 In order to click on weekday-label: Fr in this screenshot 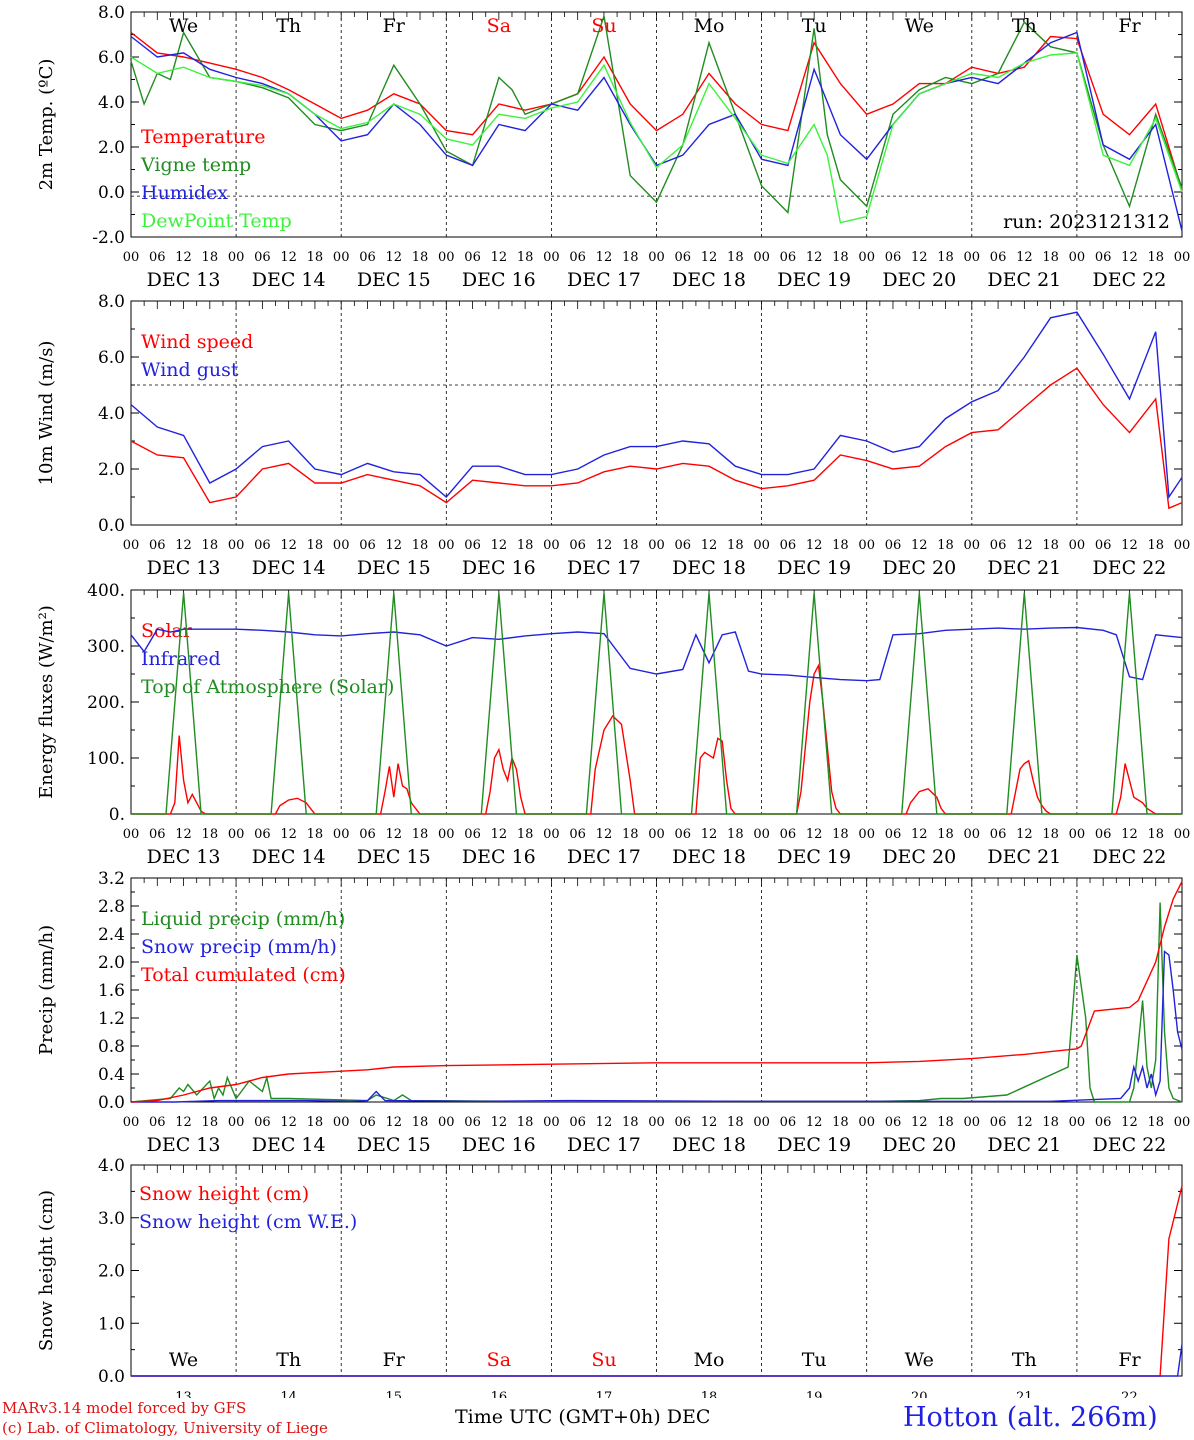, I will do `click(1129, 26)`.